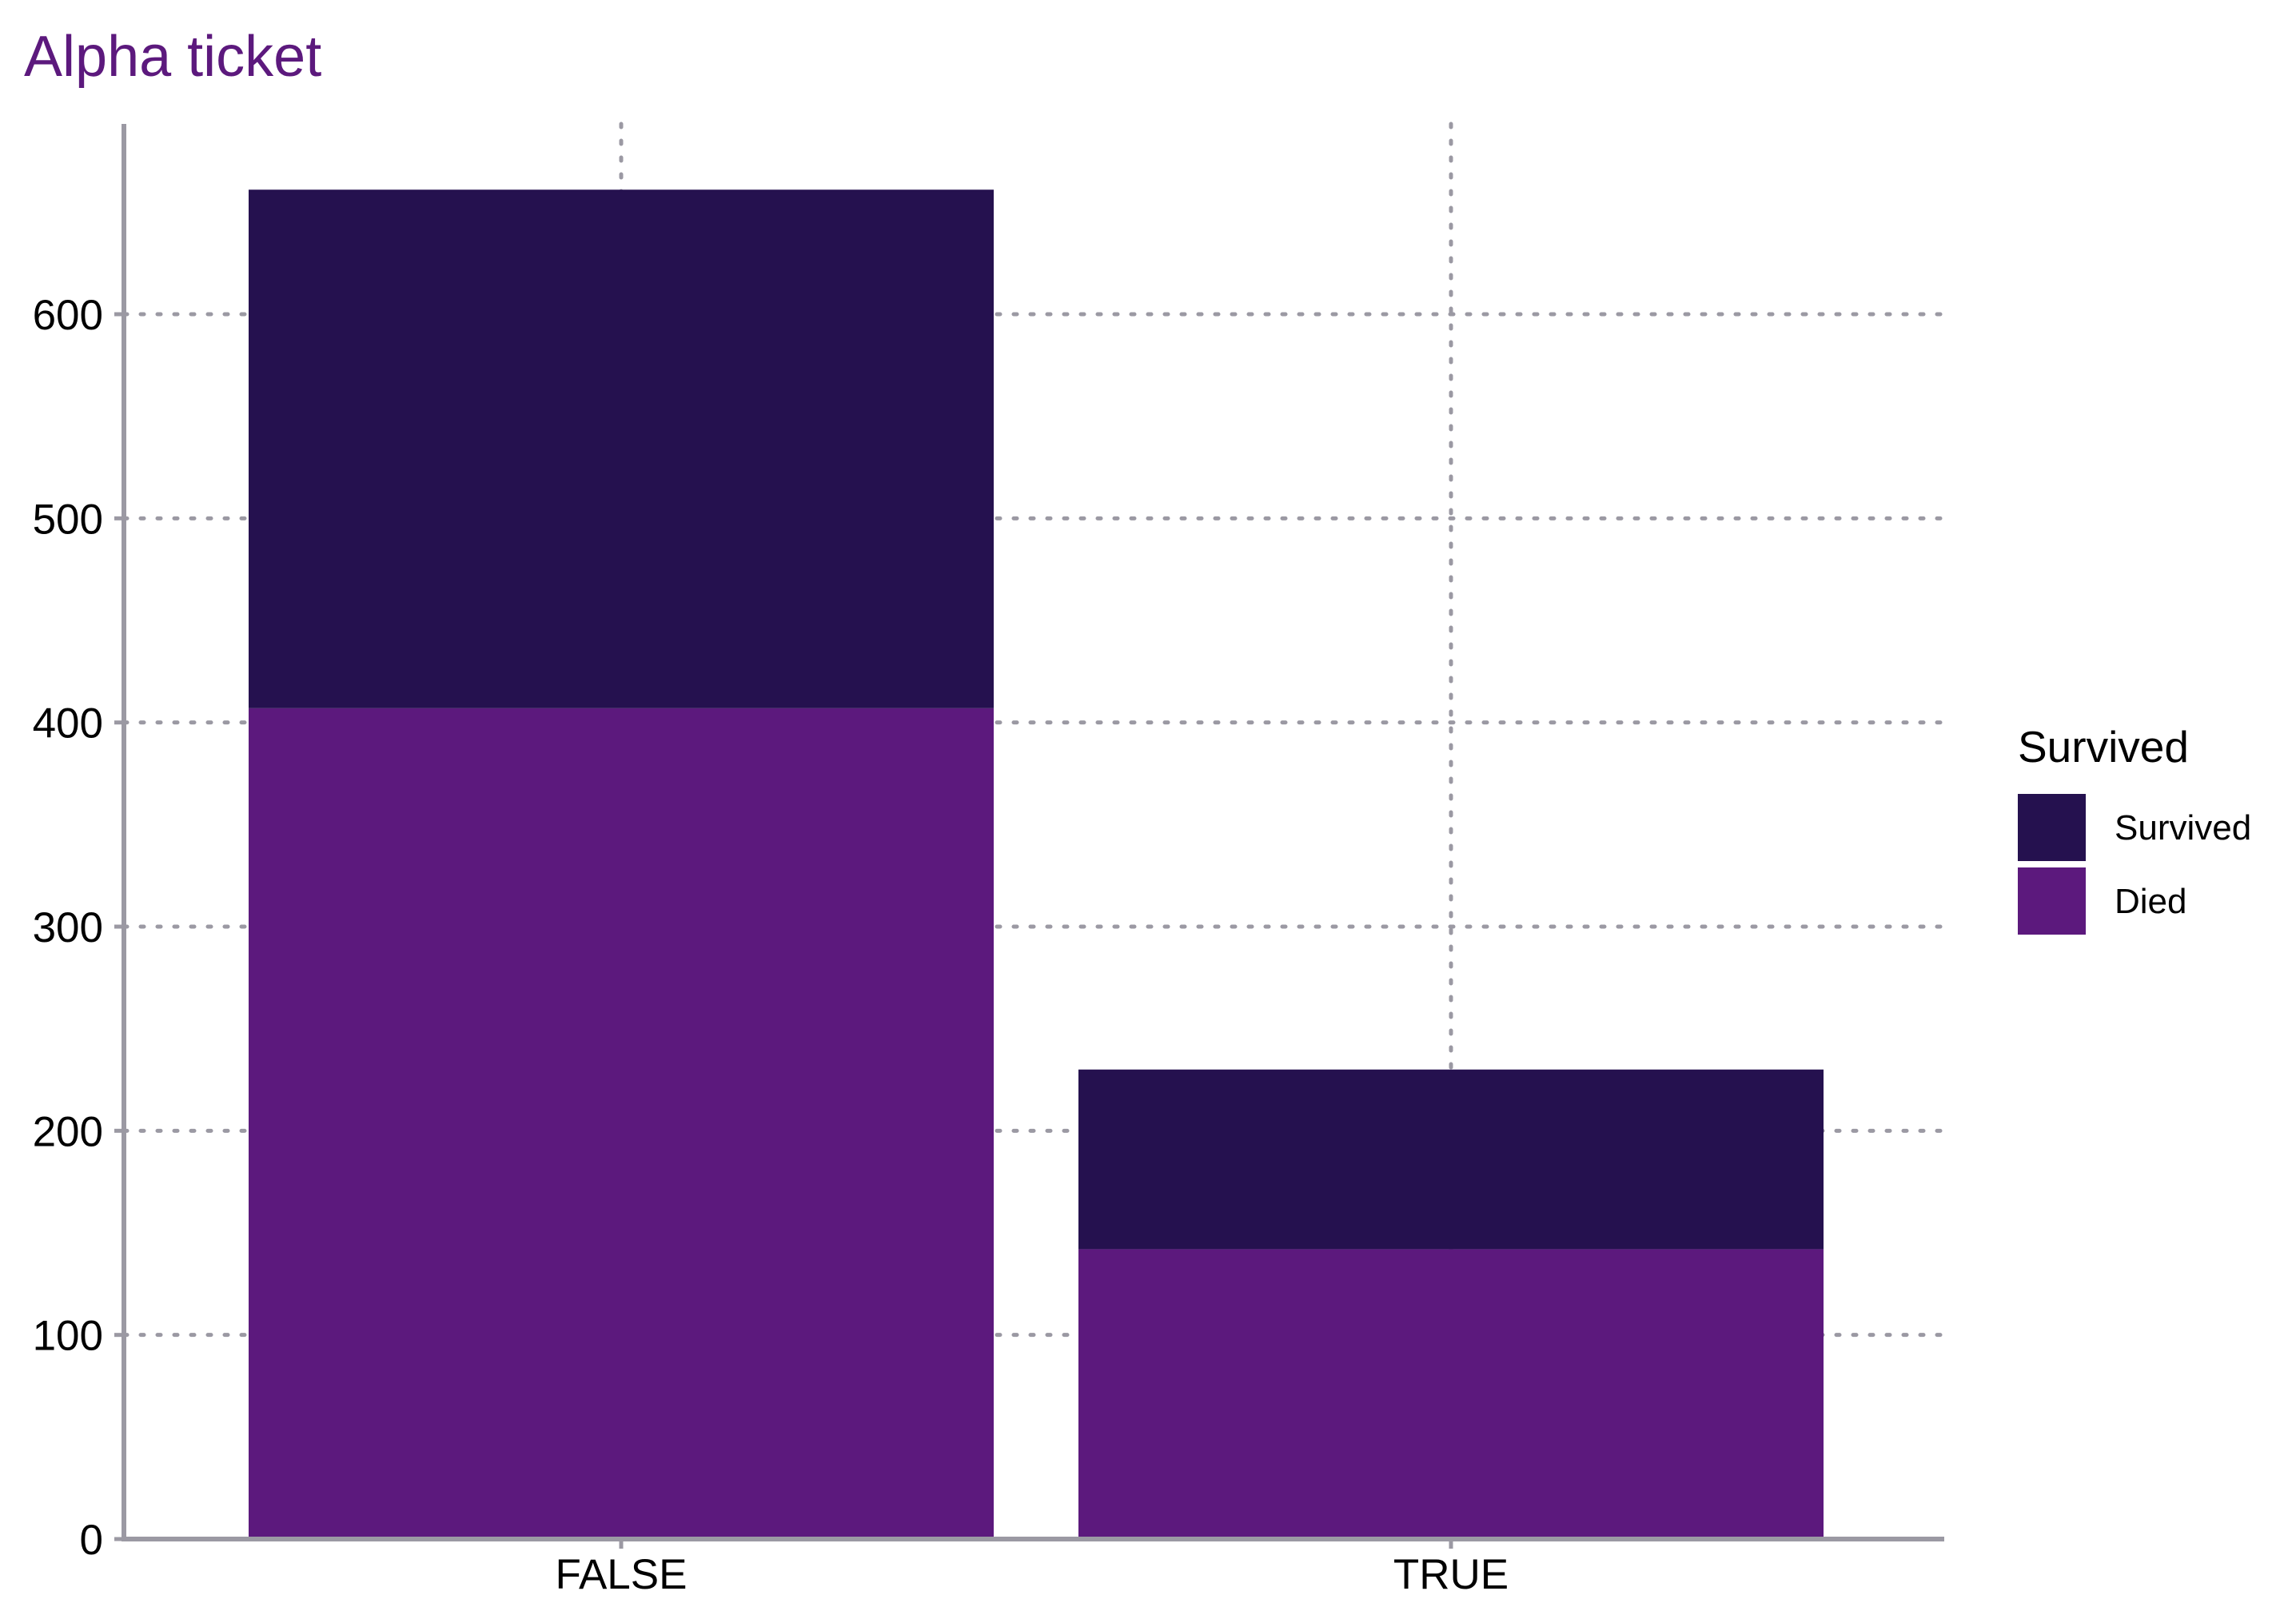  What do you see at coordinates (622, 1574) in the screenshot?
I see `x-tick-label-false: FALSE` at bounding box center [622, 1574].